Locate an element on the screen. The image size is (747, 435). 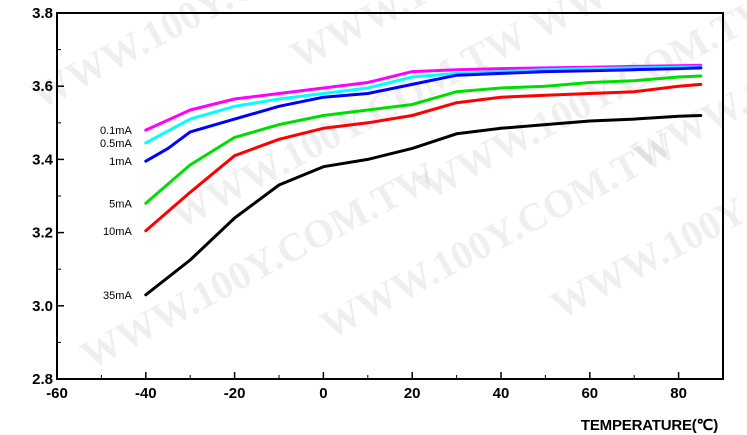
x-tick-label: 20 is located at coordinates (412, 393).